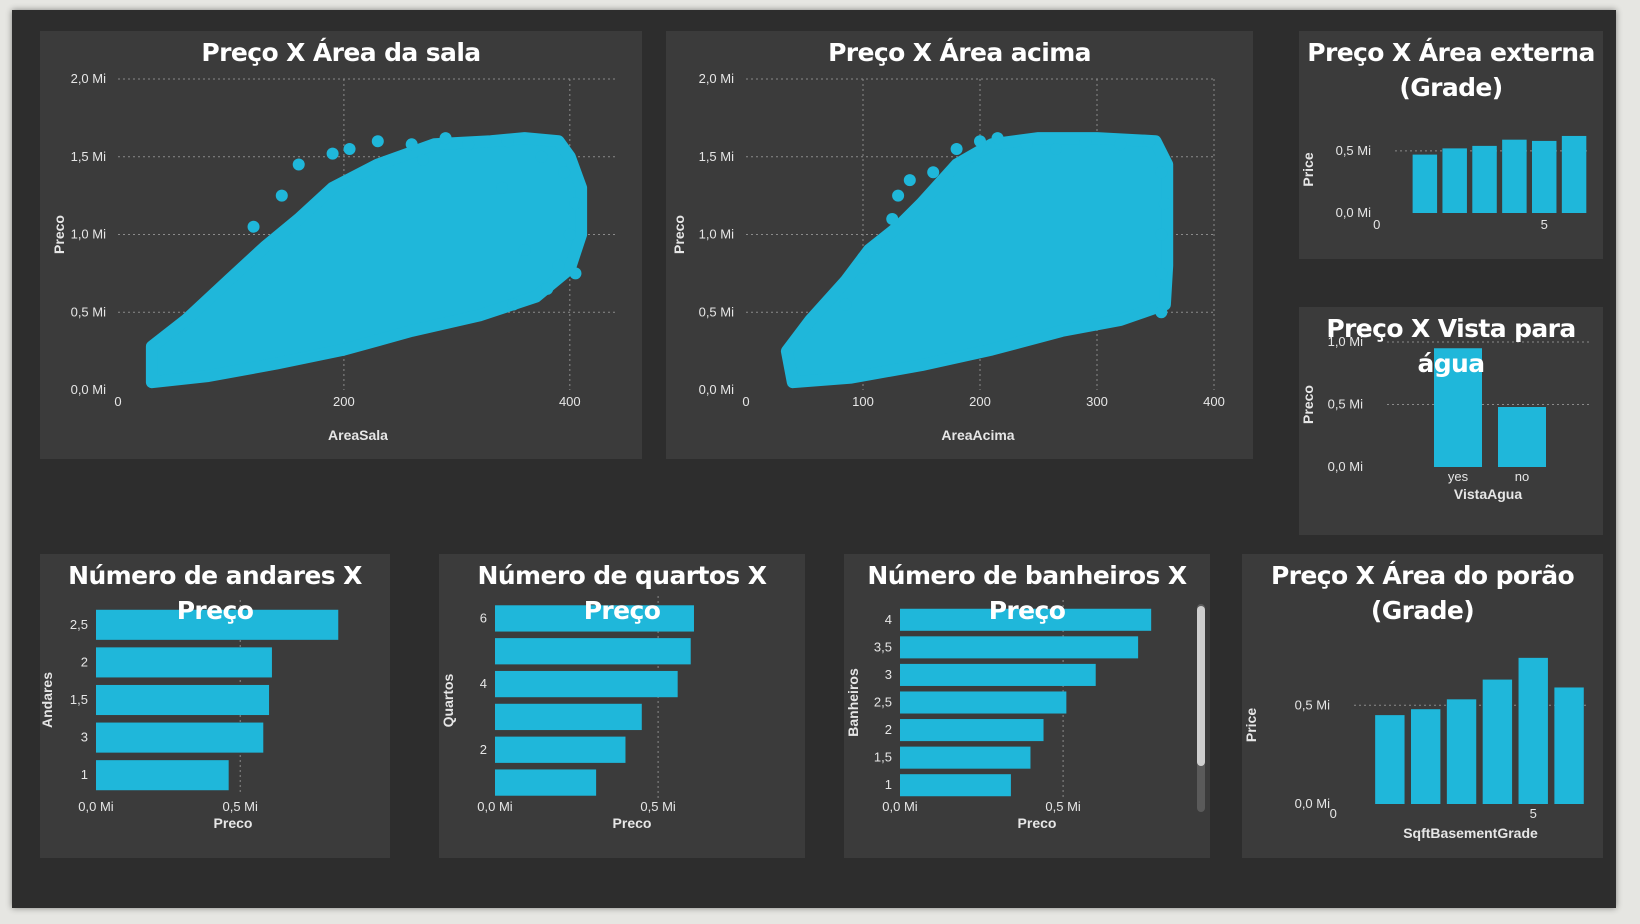 The width and height of the screenshot is (1640, 924). What do you see at coordinates (358, 435) in the screenshot?
I see `x-axis-title: AreaSala` at bounding box center [358, 435].